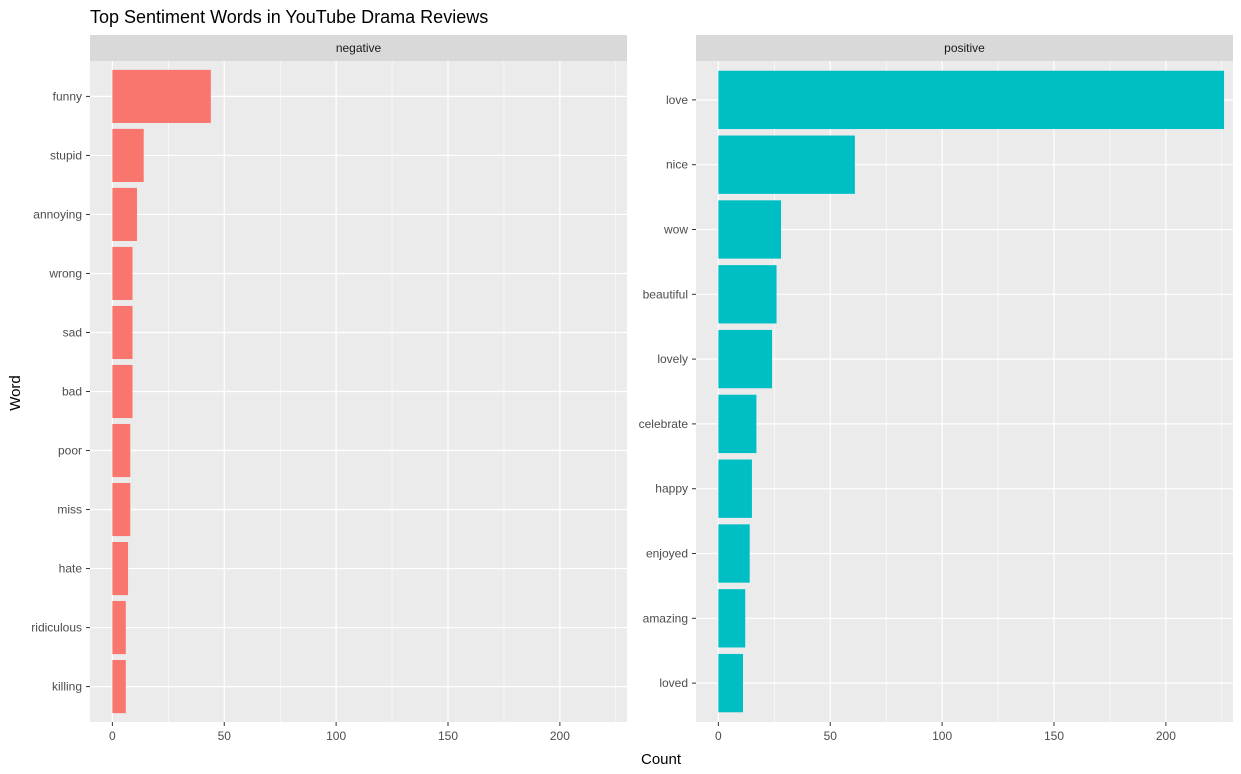  I want to click on strip-label-positive: positive, so click(964, 48).